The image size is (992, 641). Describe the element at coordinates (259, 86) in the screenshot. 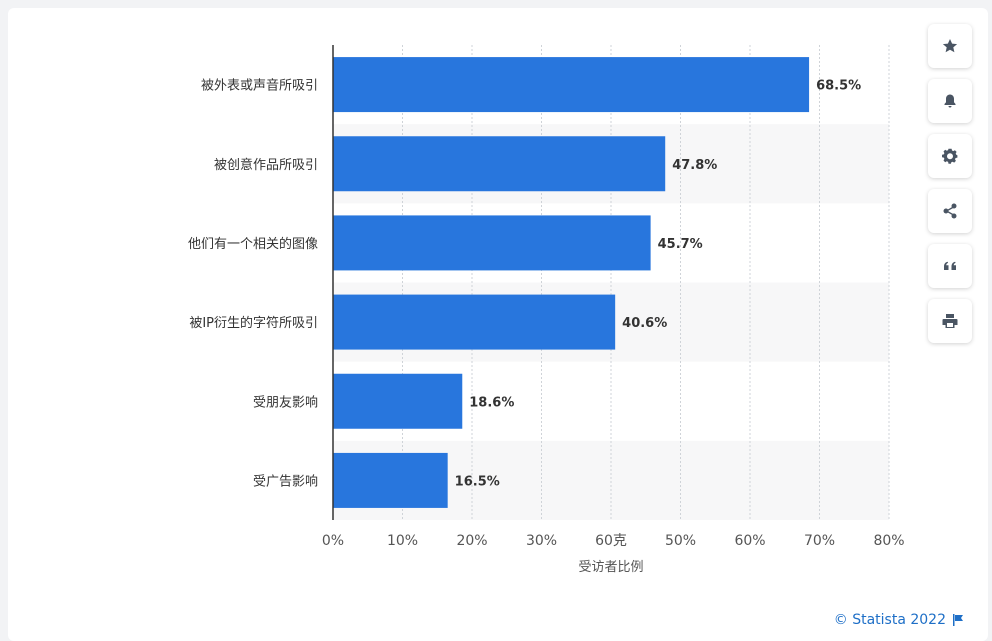

I see `category-label: 被外表或声音所吸引` at that location.